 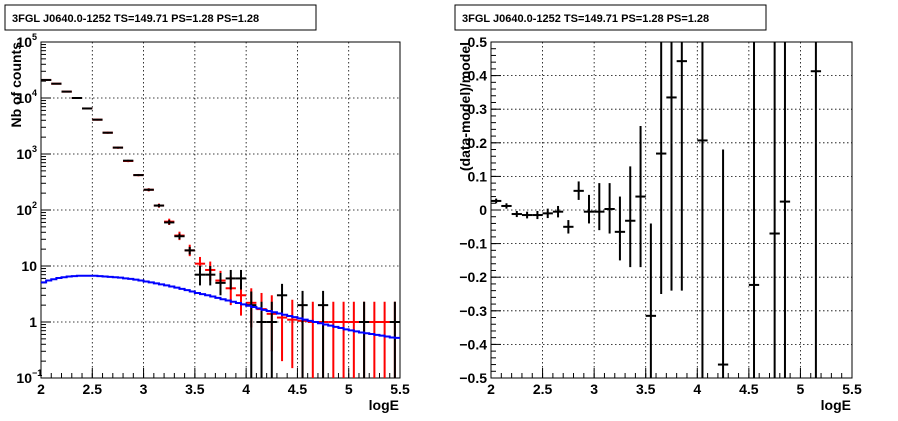 I want to click on counts-y-tick-exponent: −1, so click(x=37, y=373).